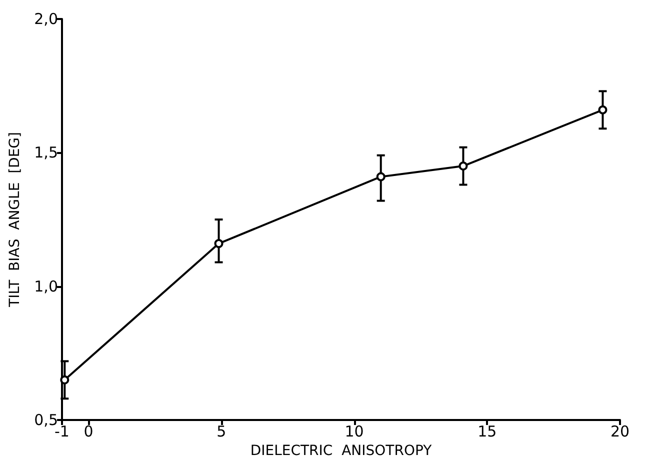 Image resolution: width=655 pixels, height=463 pixels. Describe the element at coordinates (354, 431) in the screenshot. I see `x-tick-label: 10` at that location.